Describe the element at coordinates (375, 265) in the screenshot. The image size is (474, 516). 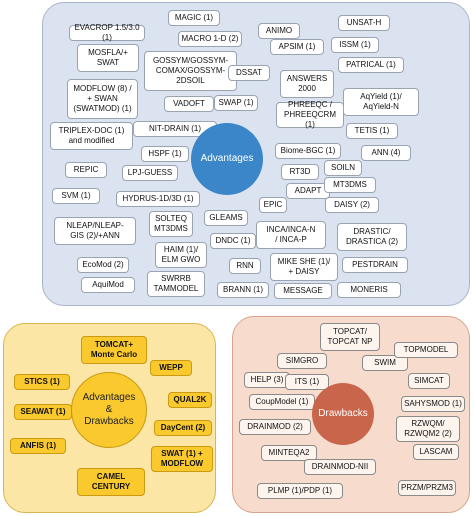
I see `tag-pestdrain: PESTDRAIN` at that location.